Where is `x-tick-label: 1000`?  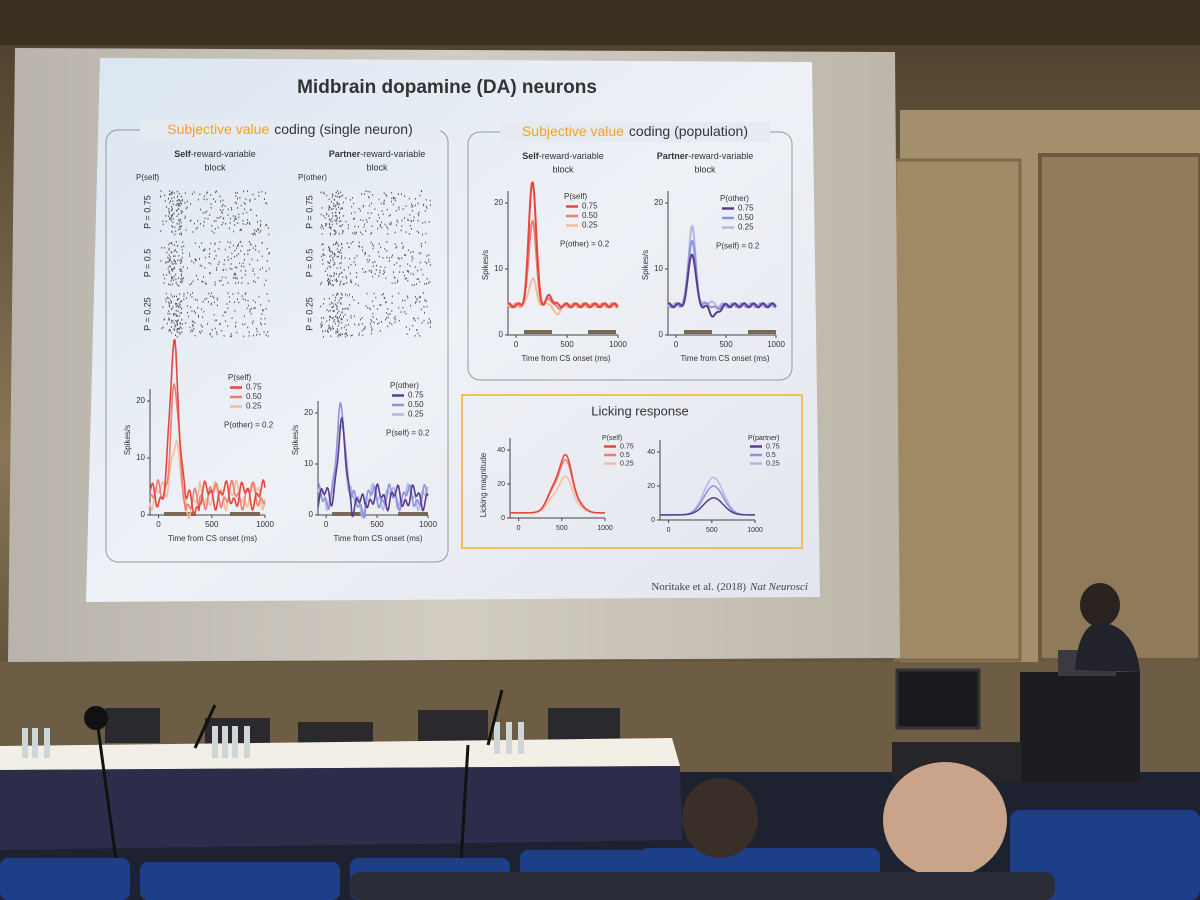
x-tick-label: 1000 is located at coordinates (618, 344).